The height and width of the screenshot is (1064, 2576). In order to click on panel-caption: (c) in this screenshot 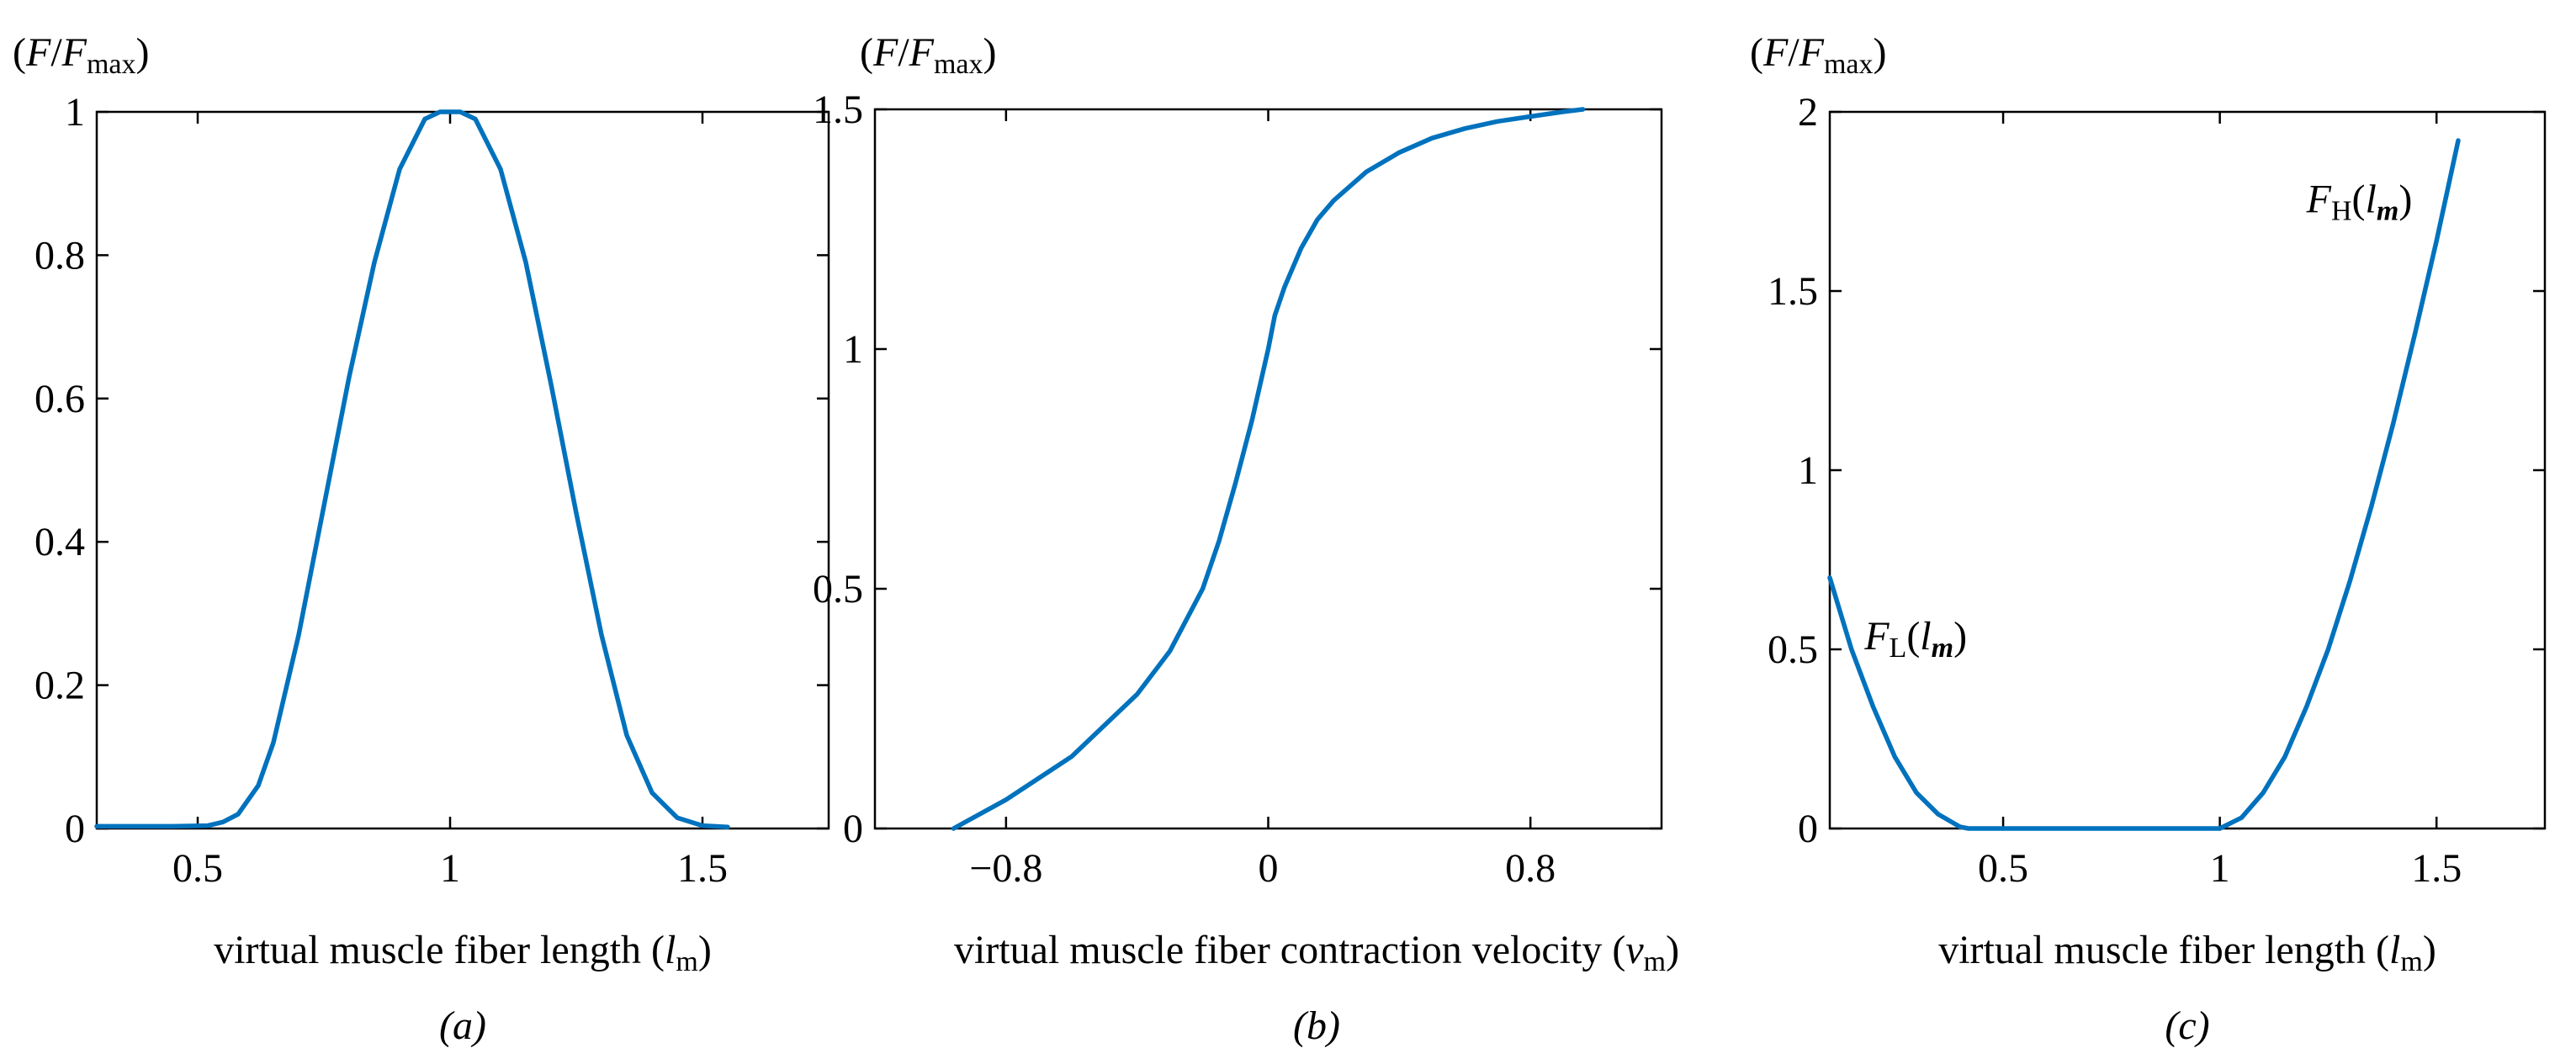, I will do `click(2187, 1025)`.